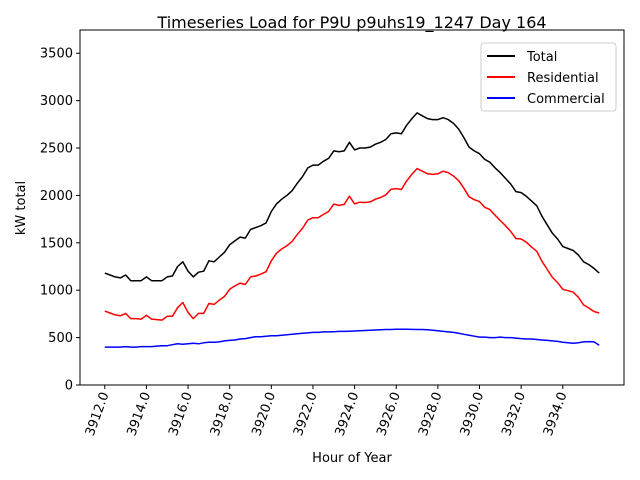 This screenshot has width=640, height=480. Describe the element at coordinates (348, 414) in the screenshot. I see `x-tick-label: 3924.0` at that location.